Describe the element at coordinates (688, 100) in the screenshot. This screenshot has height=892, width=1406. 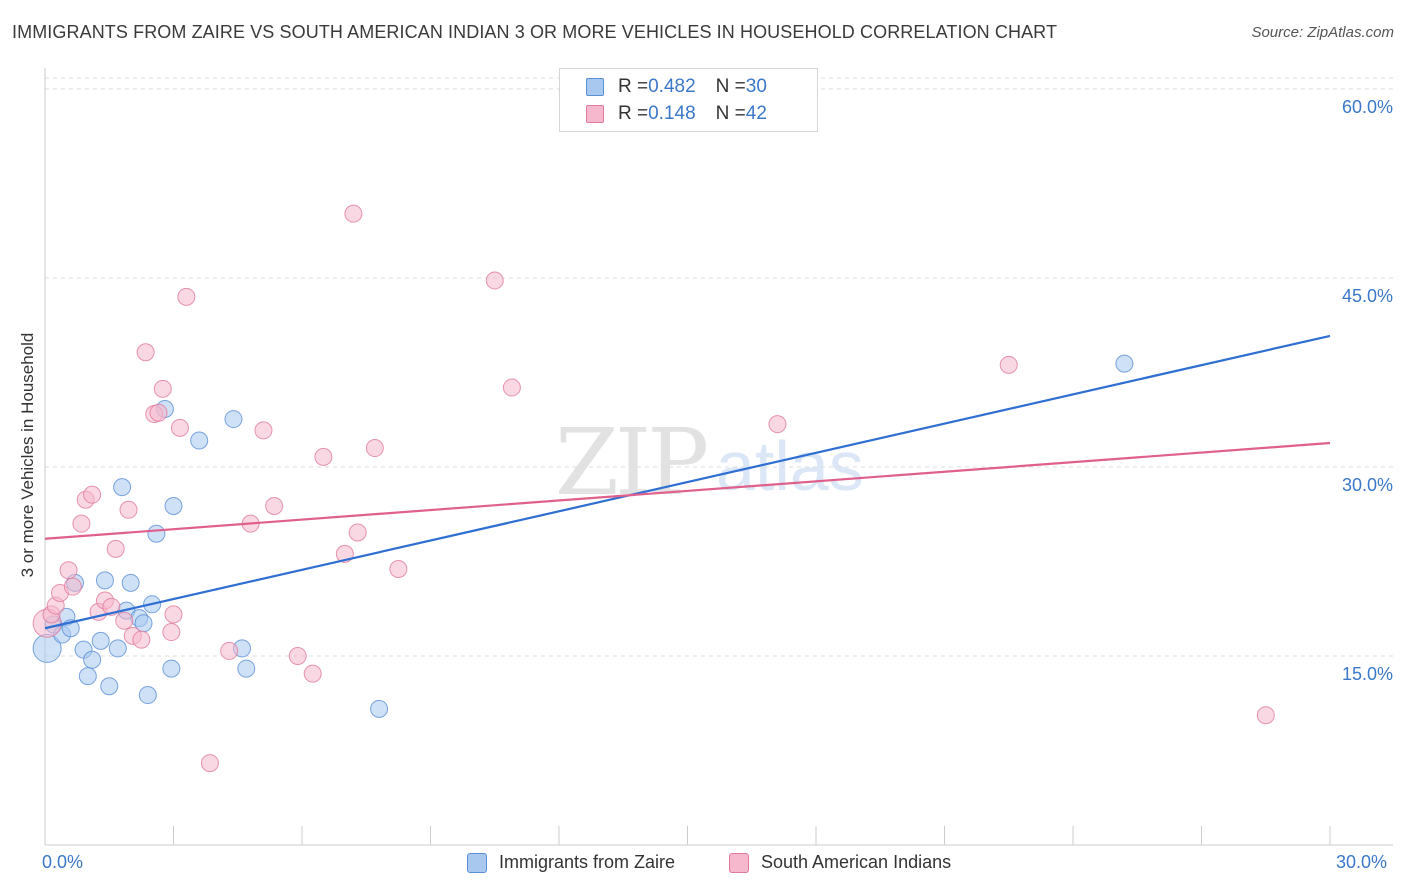
I see `stats-legend: R = 0.482 N = 30 R = 0.148 N = 42` at that location.